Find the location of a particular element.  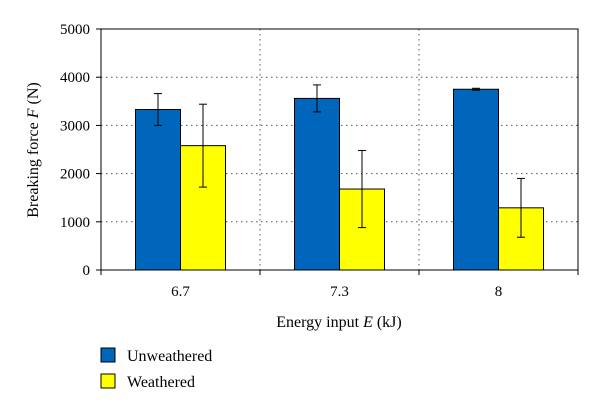

y-tick-label: 2000 is located at coordinates (75, 175).